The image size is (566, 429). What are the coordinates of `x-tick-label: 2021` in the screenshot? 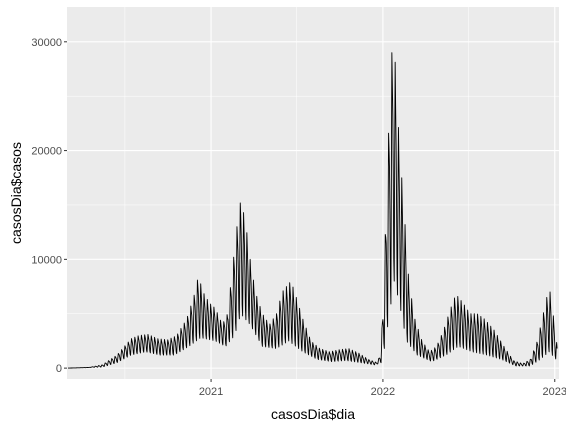 It's located at (211, 392).